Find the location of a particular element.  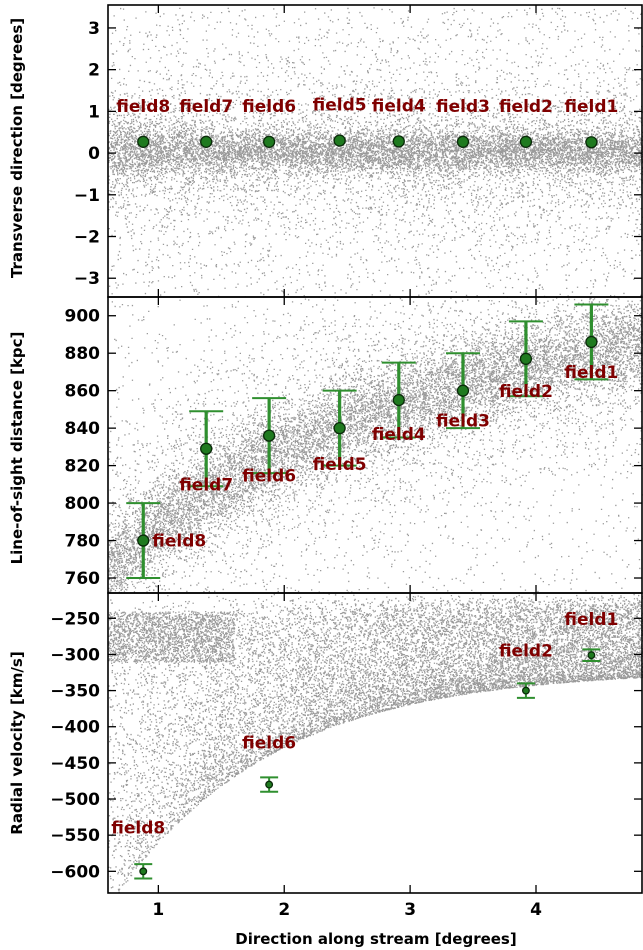

y-tick-label: 3 is located at coordinates (94, 29).